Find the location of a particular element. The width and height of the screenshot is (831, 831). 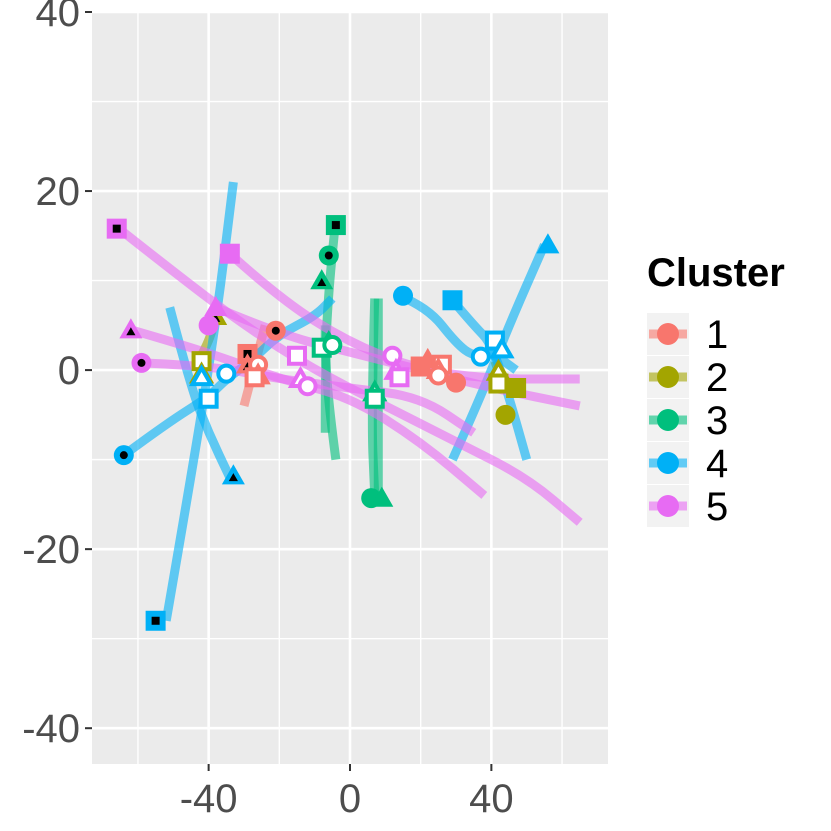

legend-title: Cluster is located at coordinates (716, 273).